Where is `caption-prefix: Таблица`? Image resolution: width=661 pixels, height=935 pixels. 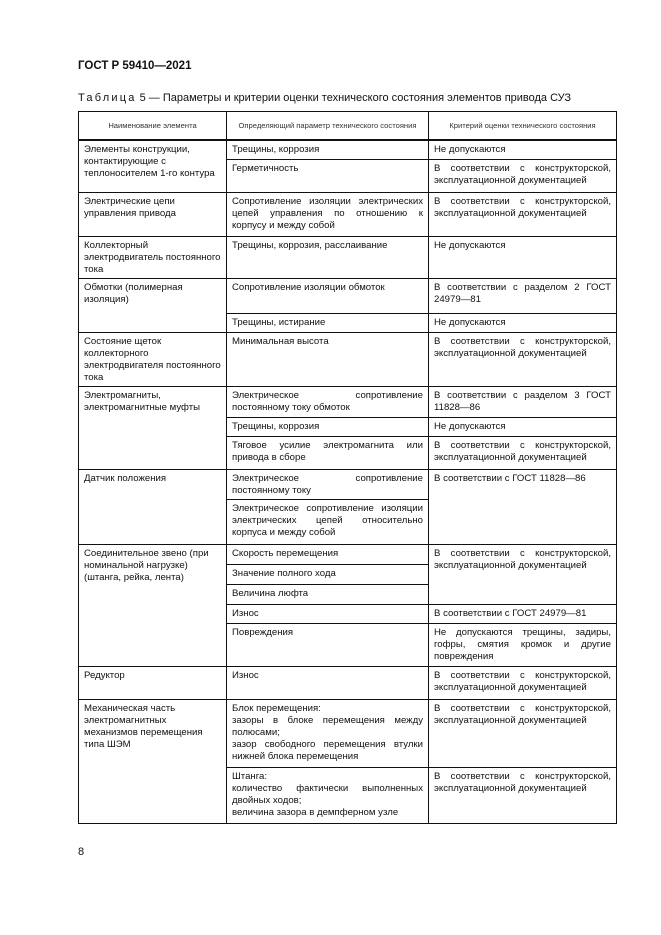 caption-prefix: Таблица is located at coordinates (107, 98).